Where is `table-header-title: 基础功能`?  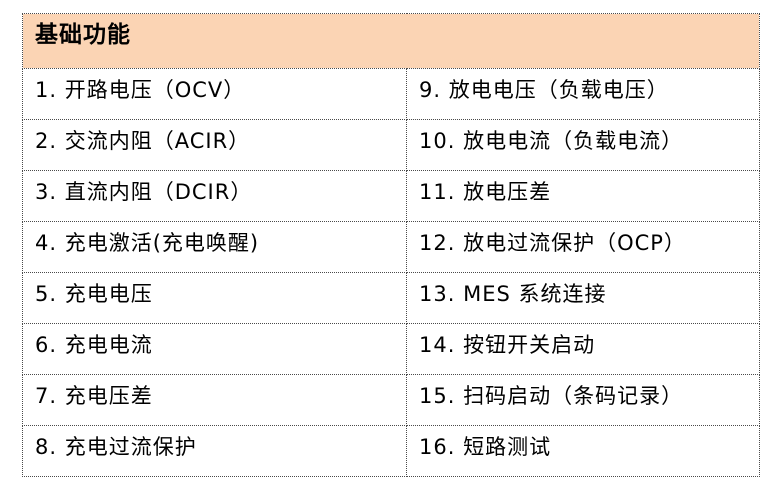
table-header-title: 基础功能 is located at coordinates (391, 41).